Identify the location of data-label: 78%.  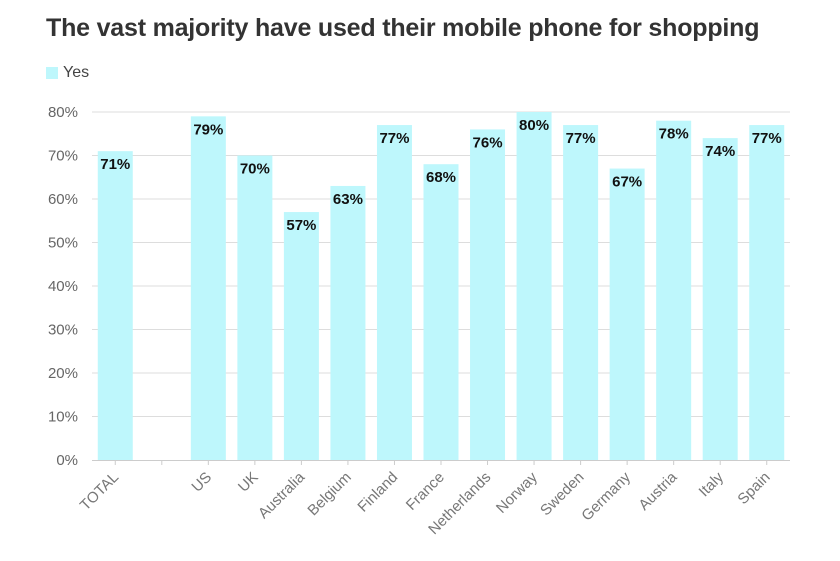
(674, 134).